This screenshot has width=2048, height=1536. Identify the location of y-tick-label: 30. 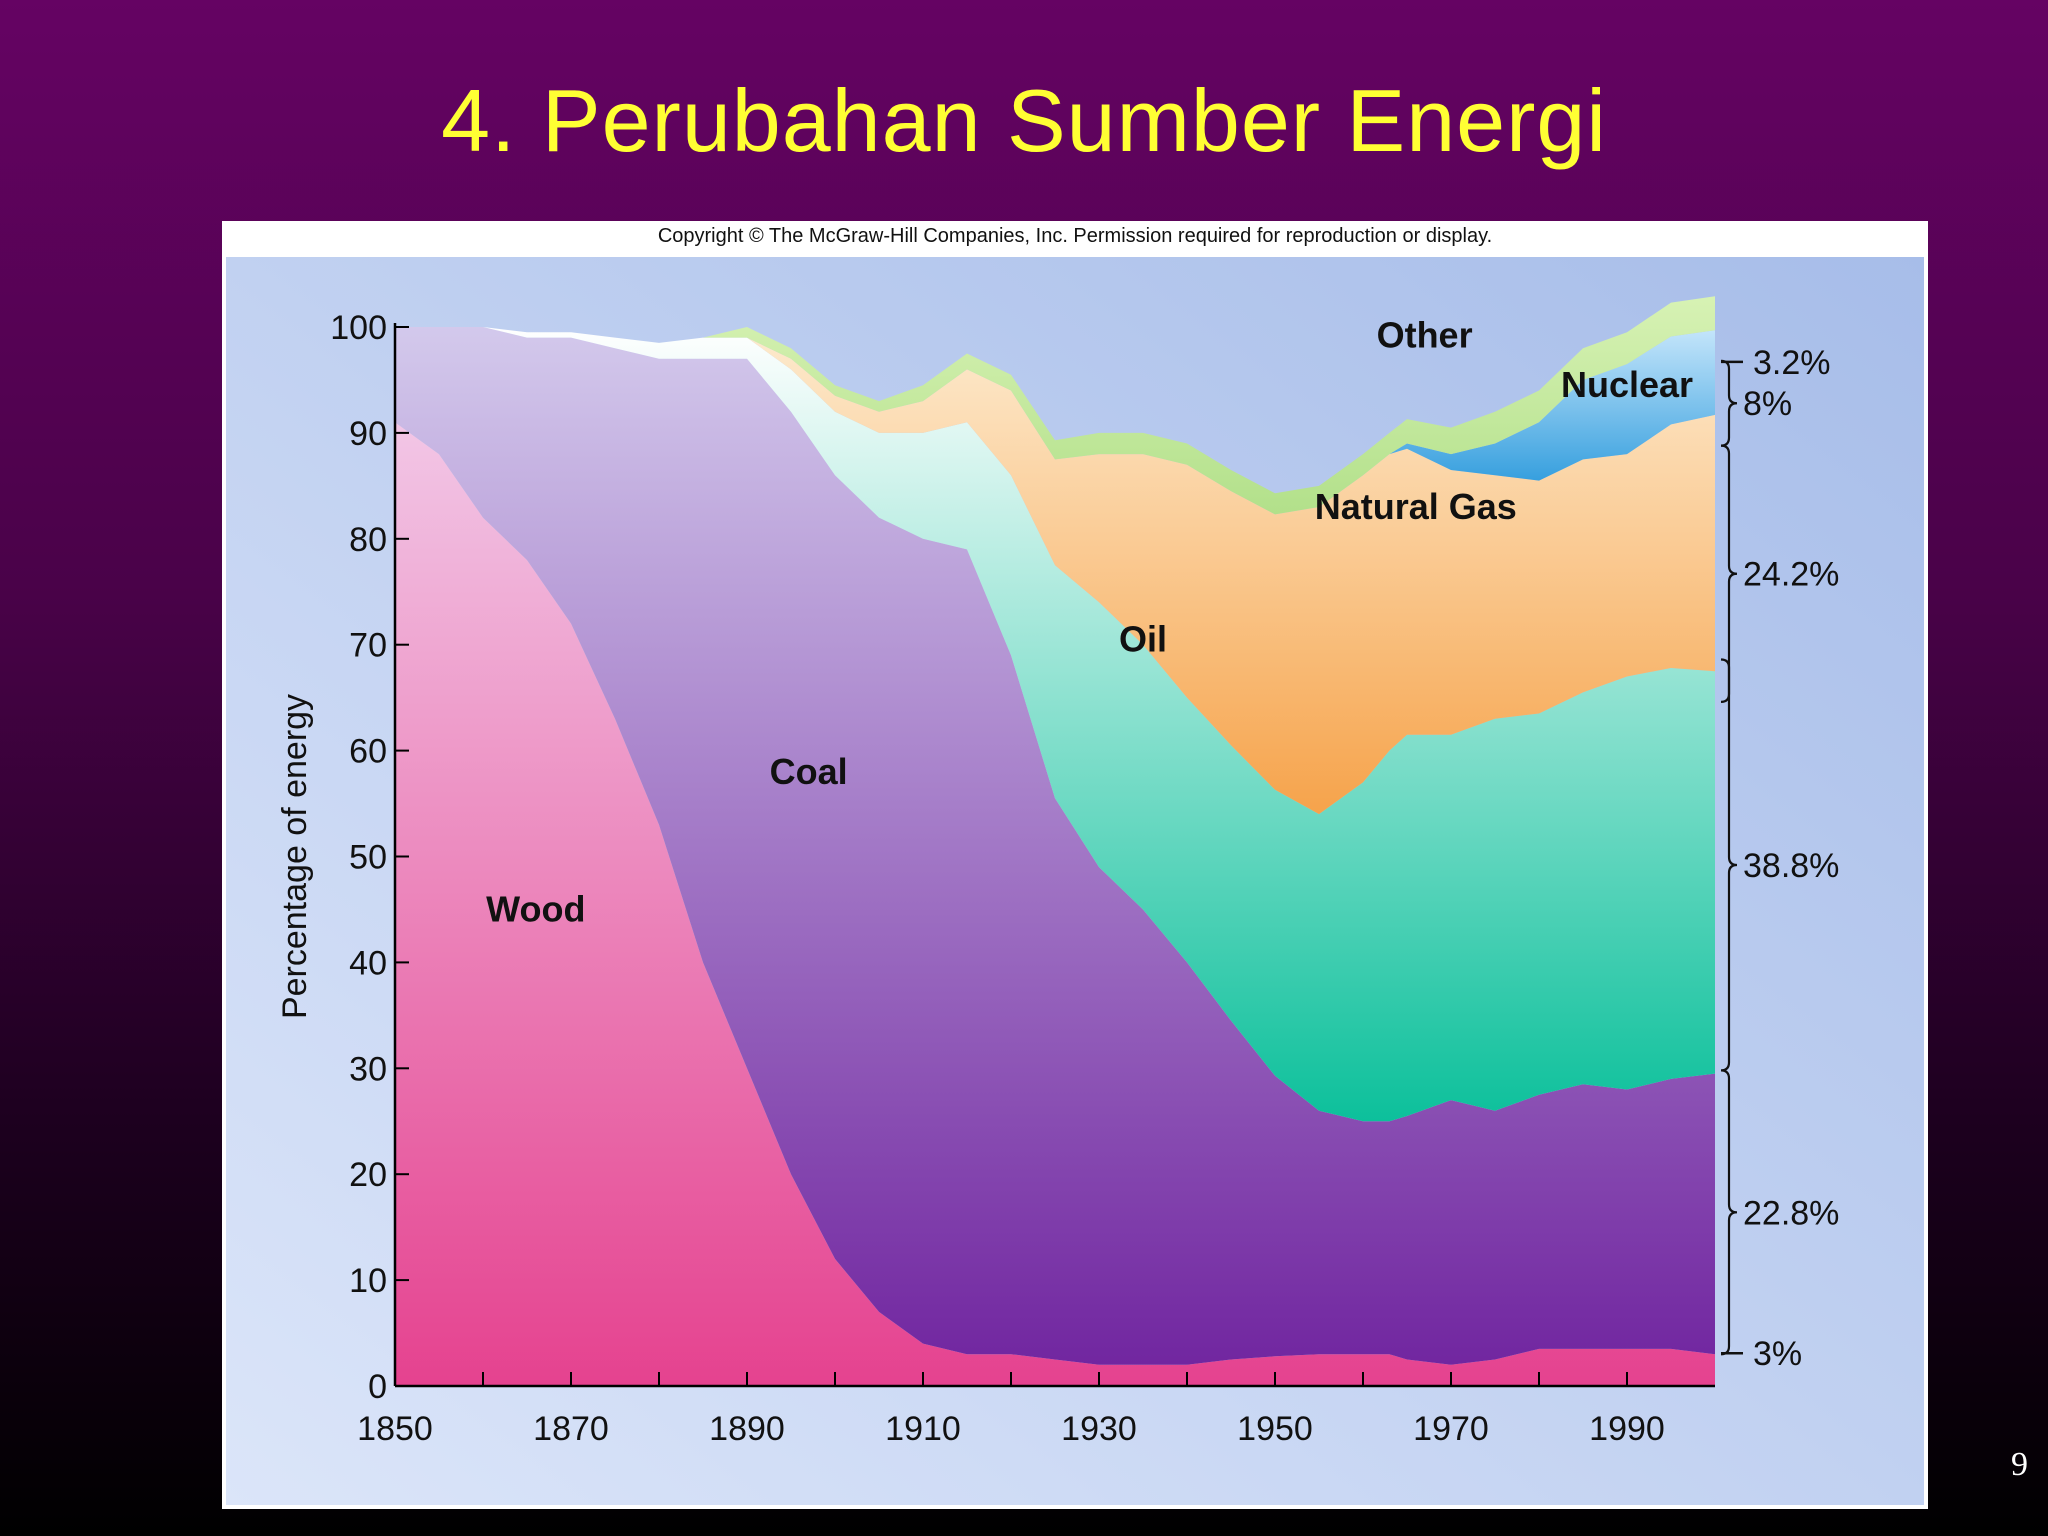
(368, 1069).